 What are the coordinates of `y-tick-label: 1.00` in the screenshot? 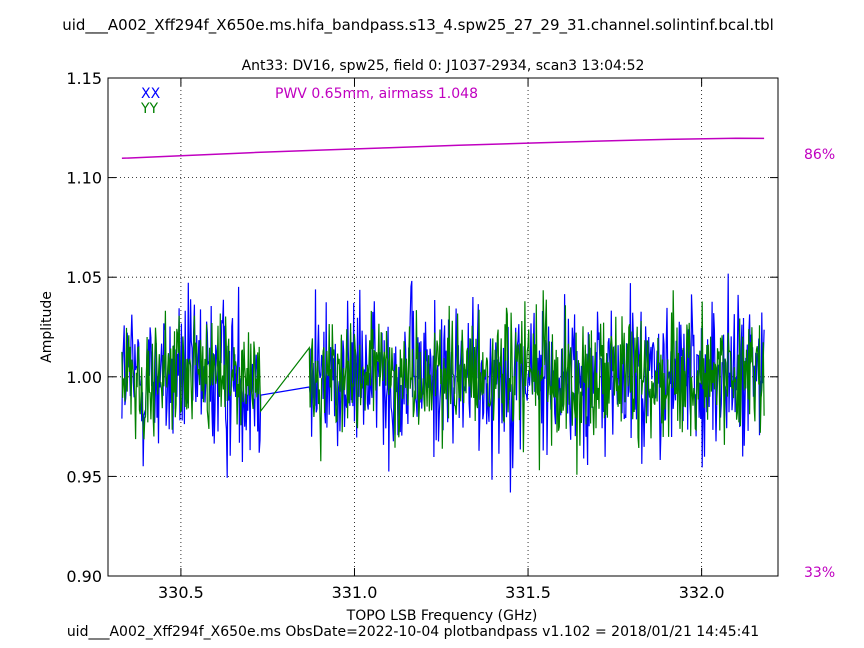 It's located at (84, 377).